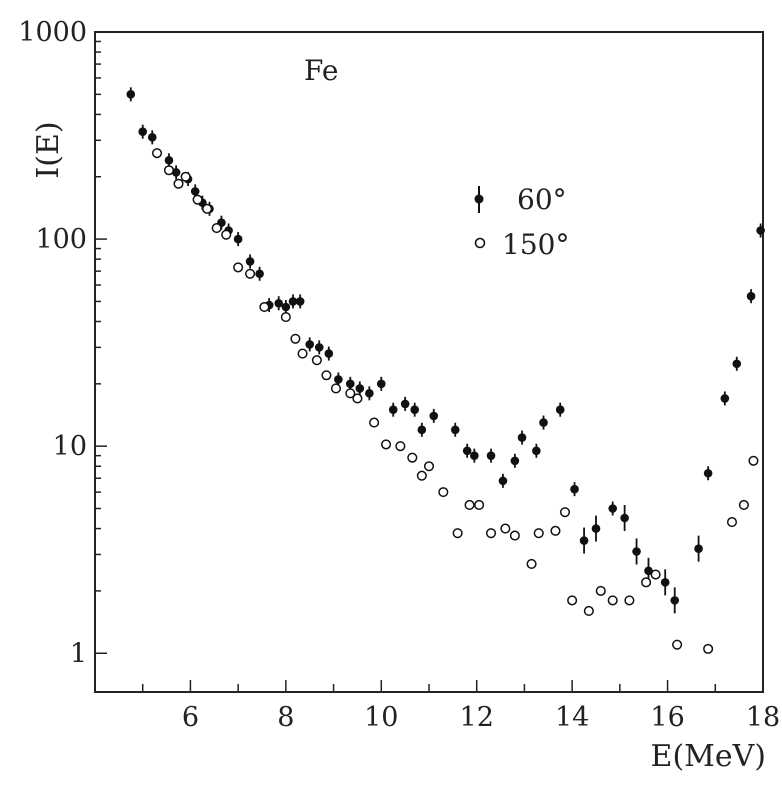 Image resolution: width=782 pixels, height=785 pixels. I want to click on element-label: Fe, so click(321, 70).